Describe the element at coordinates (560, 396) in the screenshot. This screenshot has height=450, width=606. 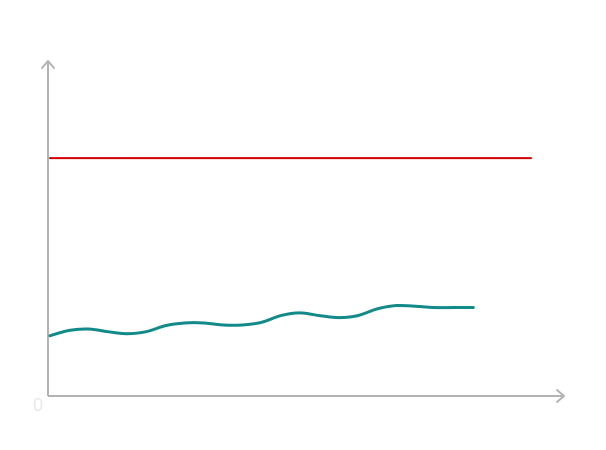
I see `x-axis-arrow` at that location.